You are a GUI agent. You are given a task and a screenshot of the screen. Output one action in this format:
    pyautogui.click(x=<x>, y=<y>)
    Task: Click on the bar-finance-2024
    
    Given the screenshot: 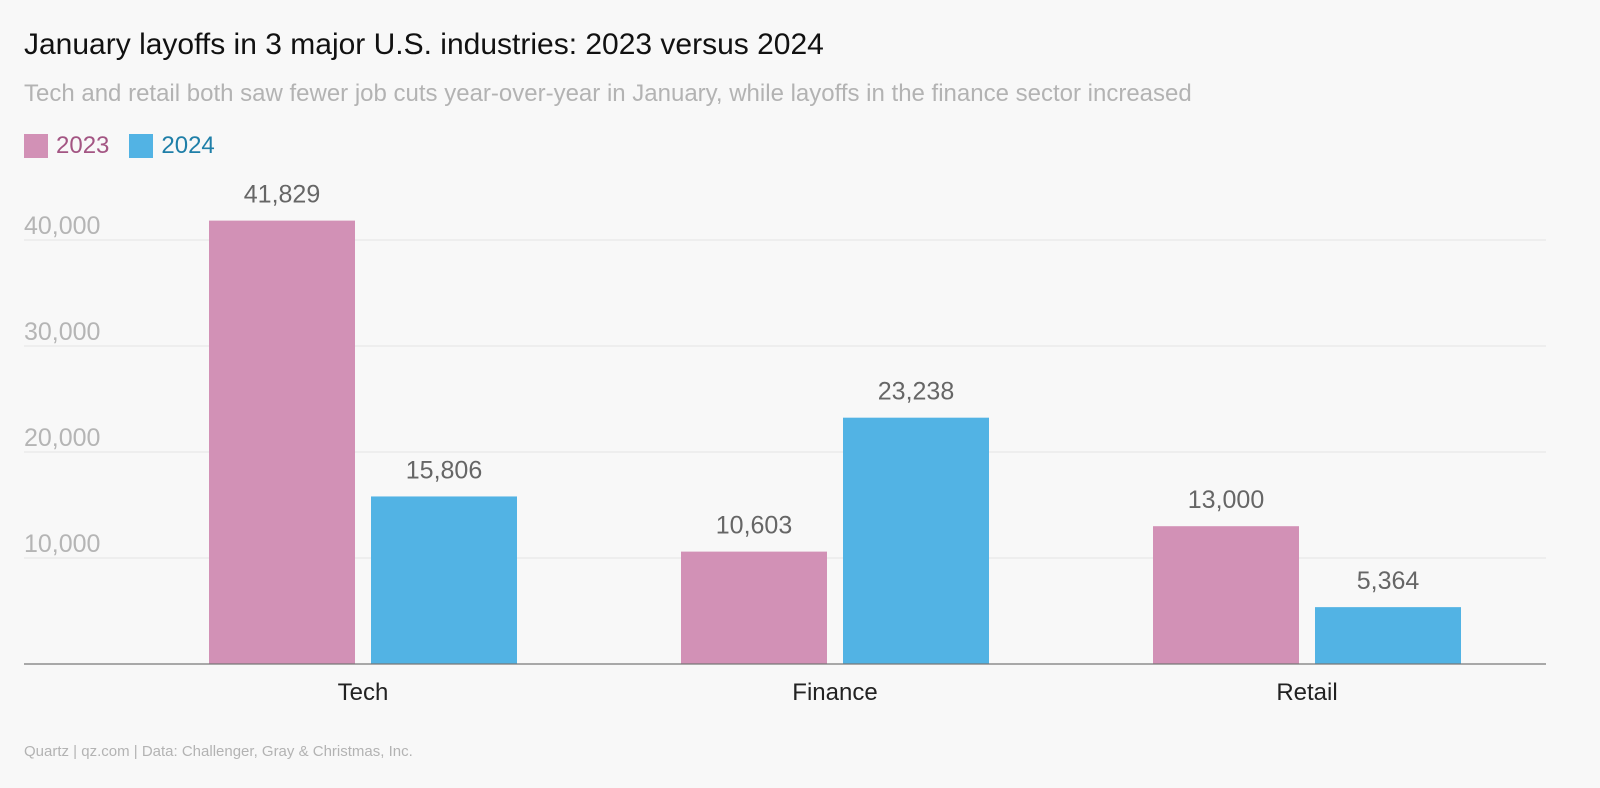 What is the action you would take?
    pyautogui.click(x=916, y=540)
    